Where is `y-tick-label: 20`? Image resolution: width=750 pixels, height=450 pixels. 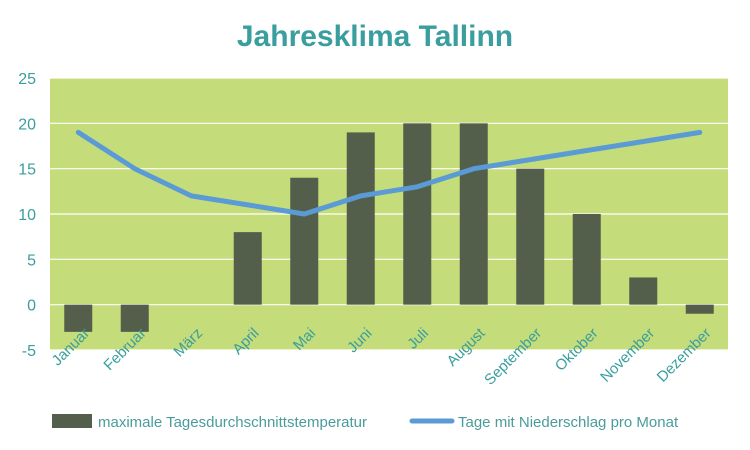 y-tick-label: 20 is located at coordinates (27, 124).